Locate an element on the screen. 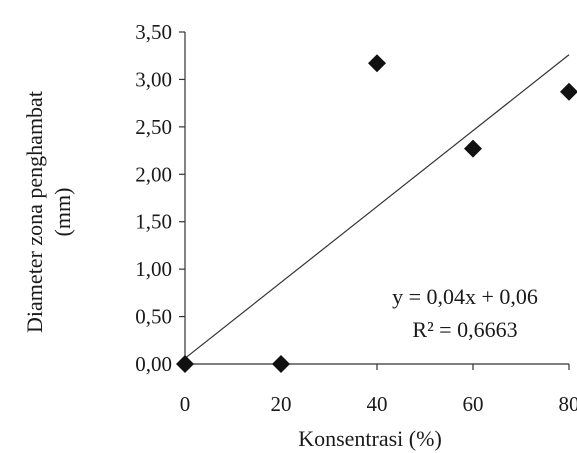 The height and width of the screenshot is (453, 577). y-axis-title-line-2: (mm) is located at coordinates (62, 212).